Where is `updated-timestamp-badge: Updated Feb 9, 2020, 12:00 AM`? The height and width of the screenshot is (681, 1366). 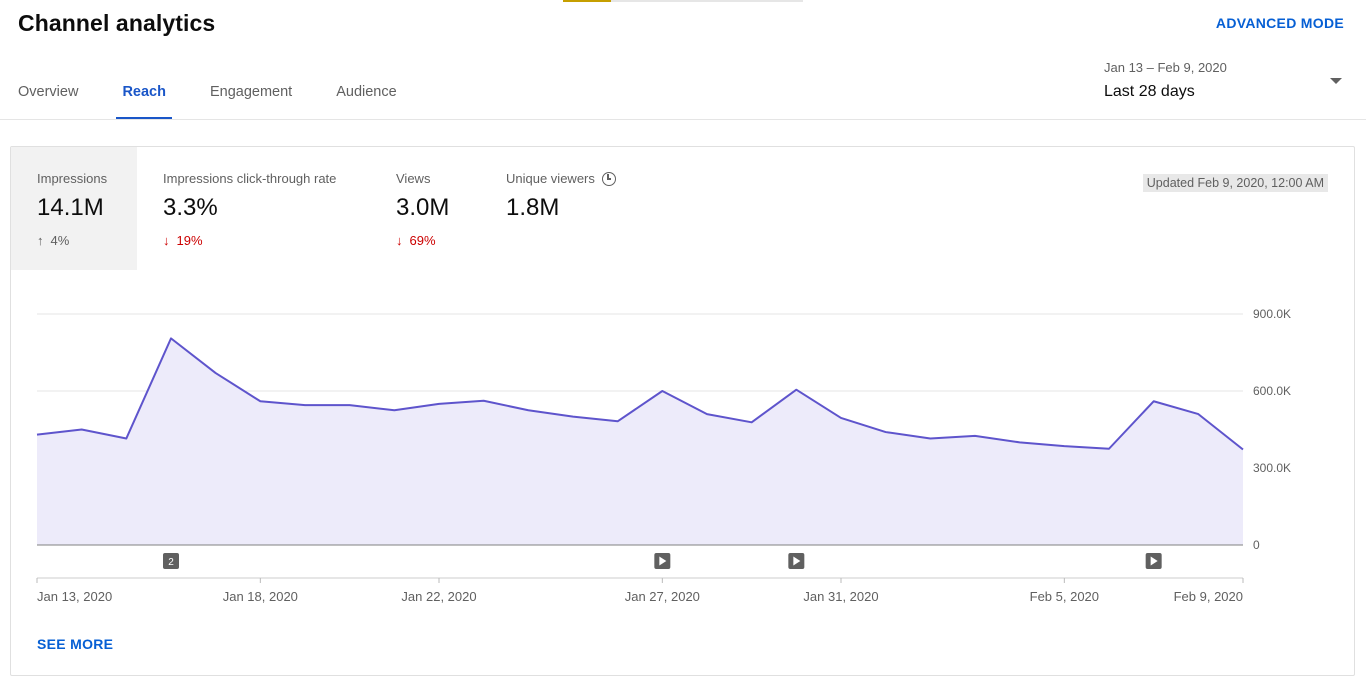 updated-timestamp-badge: Updated Feb 9, 2020, 12:00 AM is located at coordinates (1235, 183).